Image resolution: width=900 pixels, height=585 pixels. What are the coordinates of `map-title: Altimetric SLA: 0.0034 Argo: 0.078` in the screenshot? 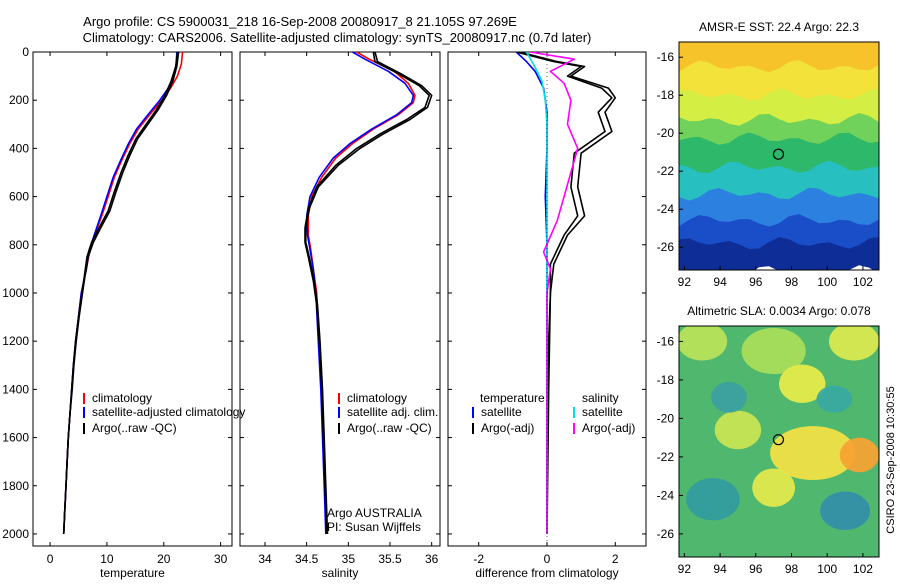 It's located at (779, 311).